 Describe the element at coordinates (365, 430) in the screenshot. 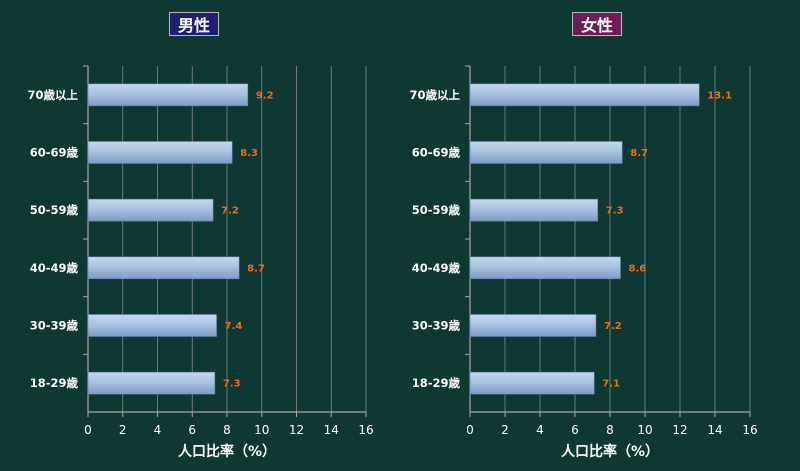

I see `male-x-tick-label: 16` at that location.